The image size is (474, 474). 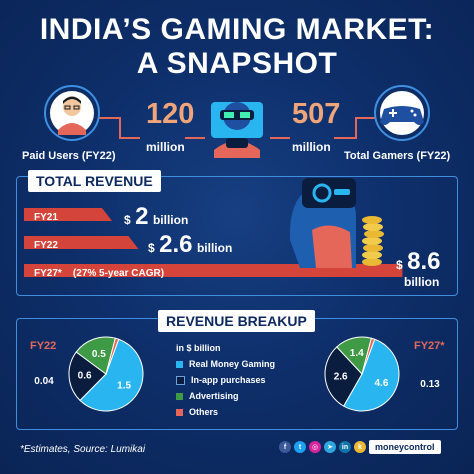 I want to click on revenue-bar-fy22, so click(x=81, y=242).